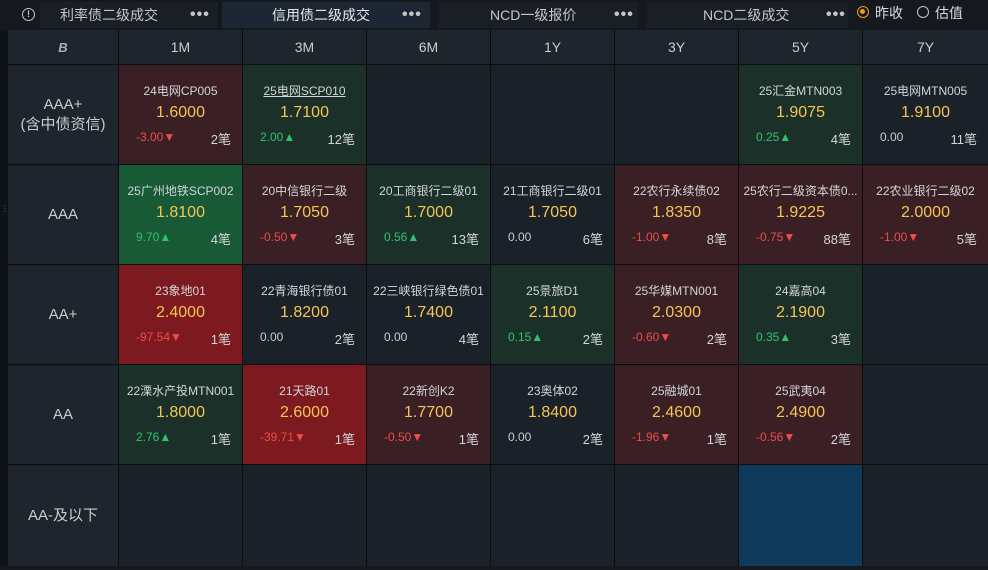 Image resolution: width=988 pixels, height=570 pixels. What do you see at coordinates (63, 214) in the screenshot?
I see `rating-header: AAA` at bounding box center [63, 214].